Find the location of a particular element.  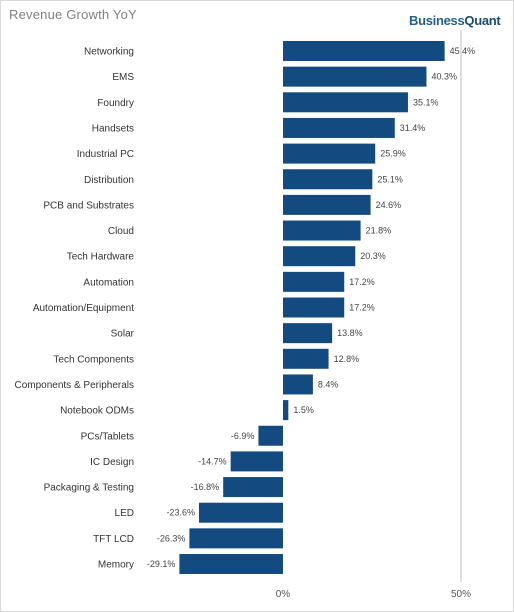

x-tick-label: 50% is located at coordinates (461, 594).